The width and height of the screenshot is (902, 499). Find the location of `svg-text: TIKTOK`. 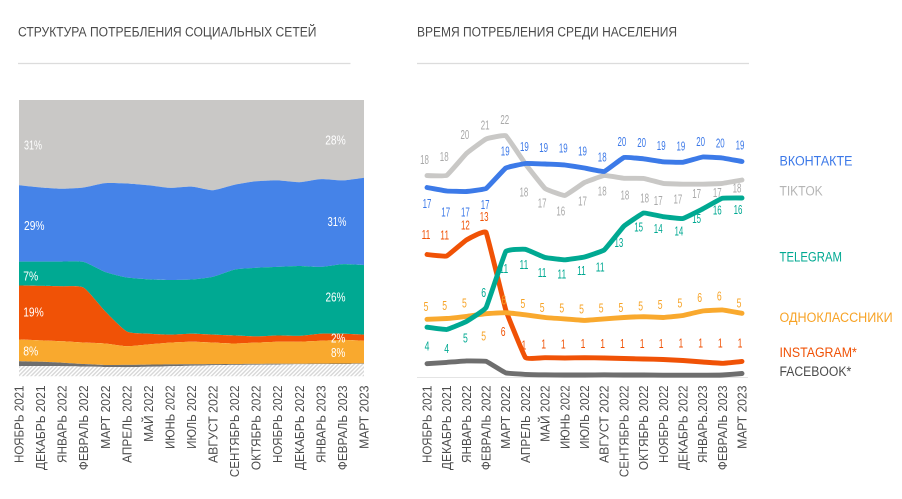

svg-text: TIKTOK is located at coordinates (801, 191).